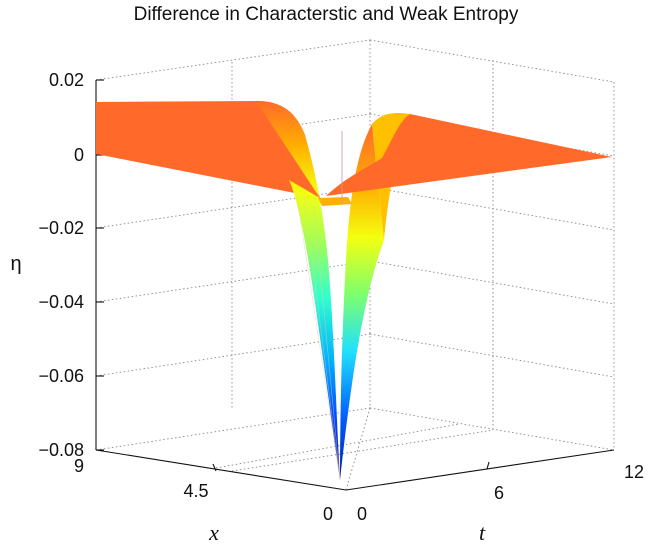 Image resolution: width=653 pixels, height=546 pixels. Describe the element at coordinates (79, 466) in the screenshot. I see `x-tick-label: 9` at that location.